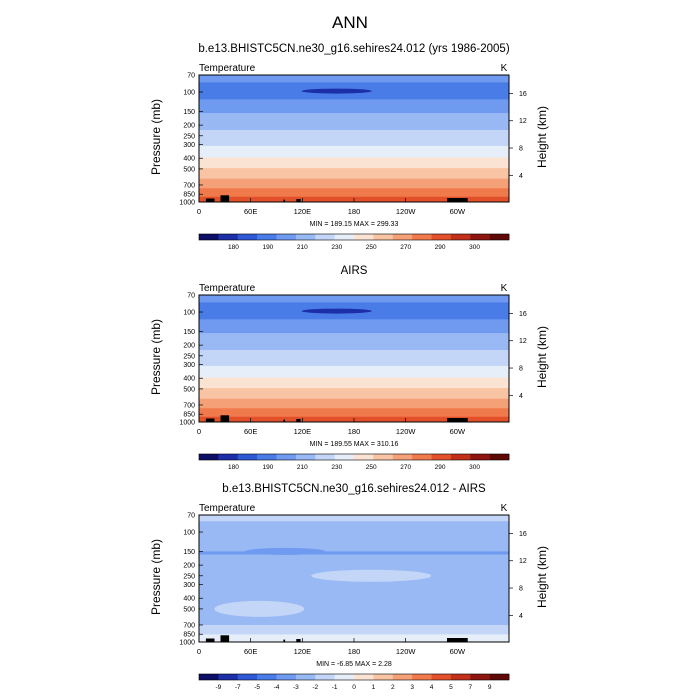  Describe the element at coordinates (189, 112) in the screenshot. I see `y-tick-label: 150` at that location.